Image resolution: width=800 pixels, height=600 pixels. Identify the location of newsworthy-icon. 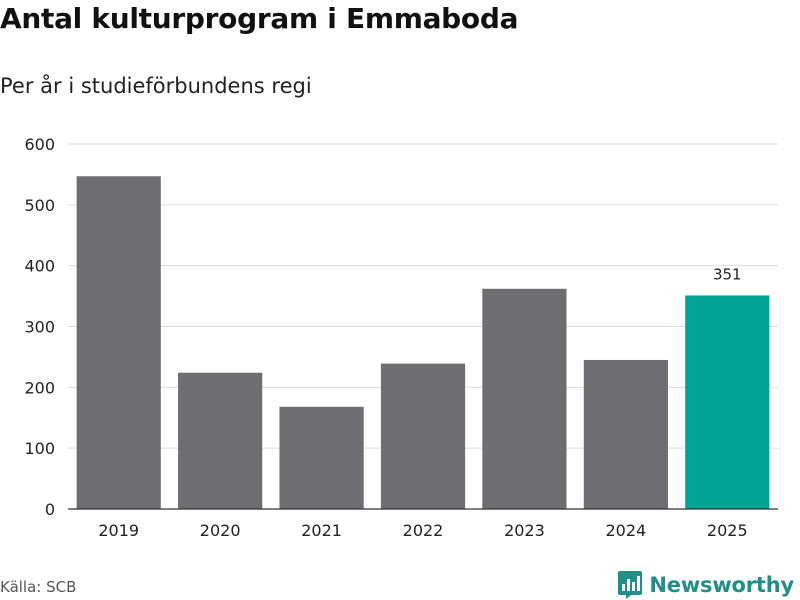
(630, 585).